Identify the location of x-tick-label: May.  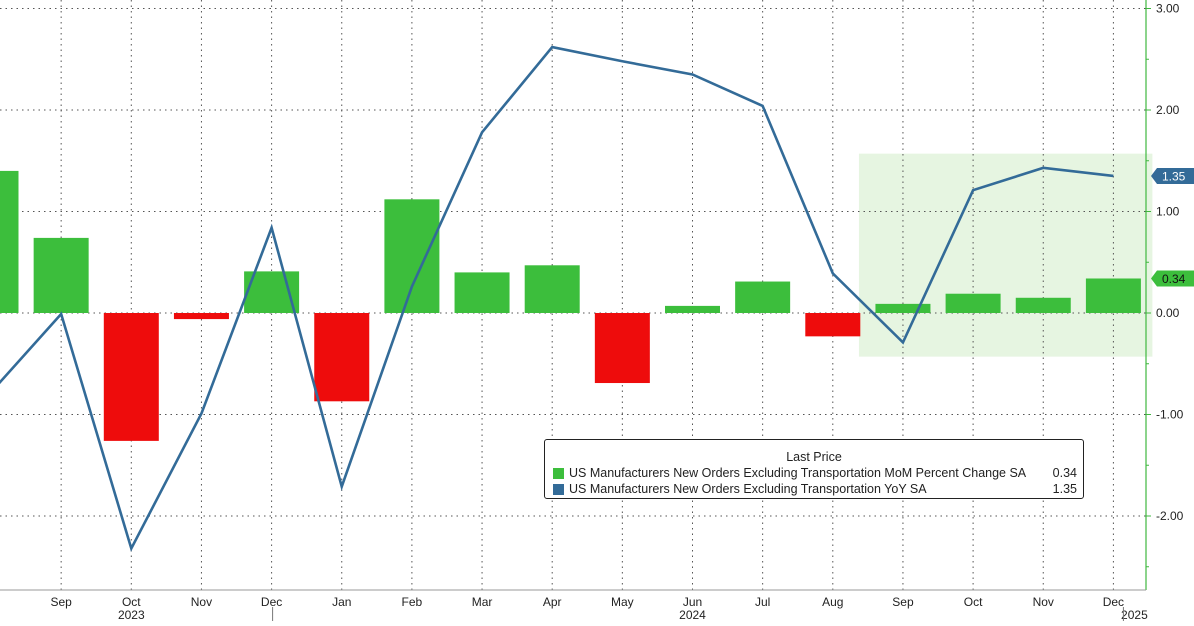
(622, 602).